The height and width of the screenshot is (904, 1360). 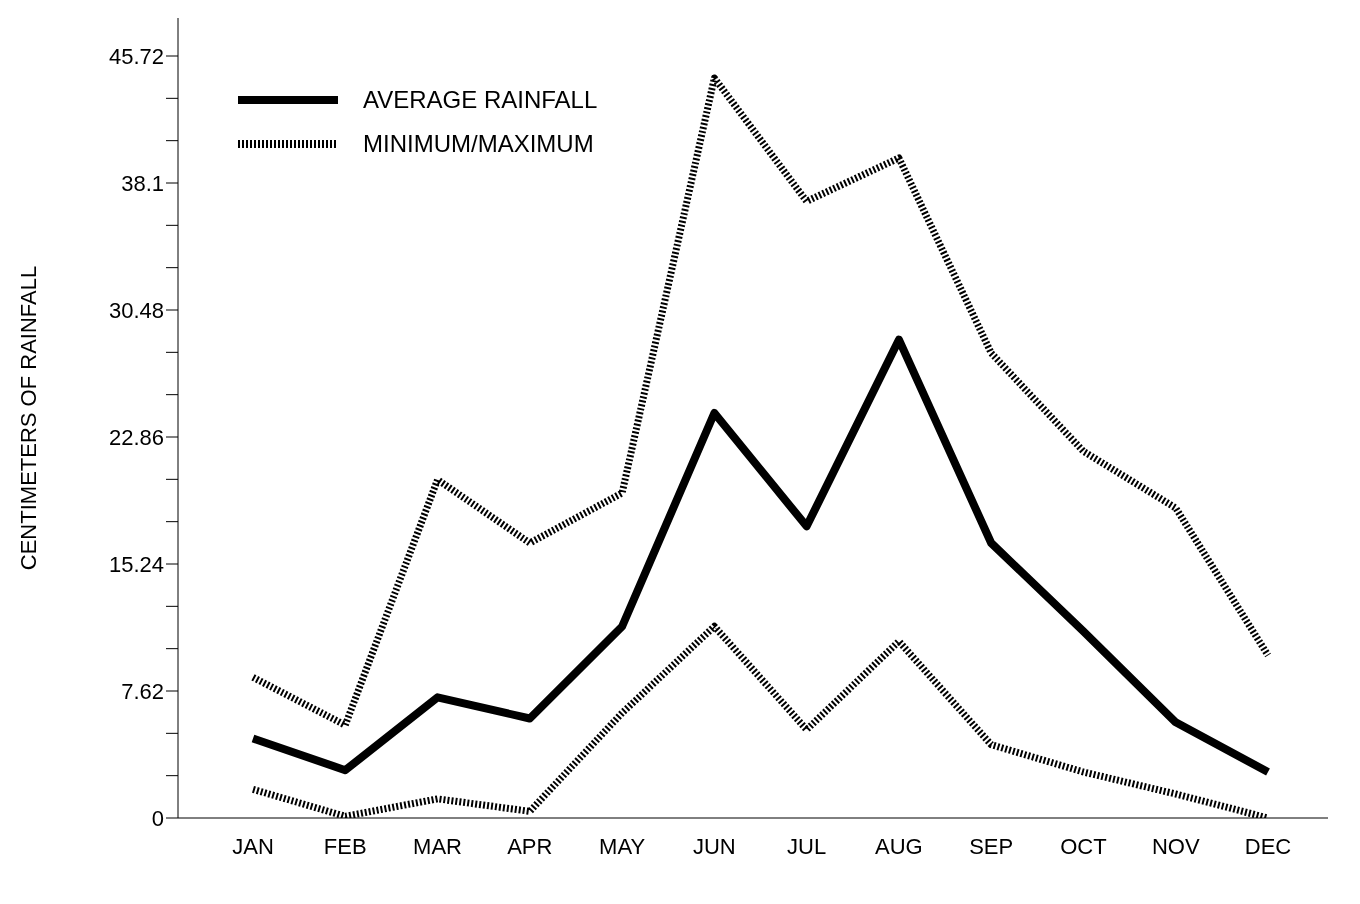 What do you see at coordinates (136, 564) in the screenshot?
I see `y-tick-label: 15.24` at bounding box center [136, 564].